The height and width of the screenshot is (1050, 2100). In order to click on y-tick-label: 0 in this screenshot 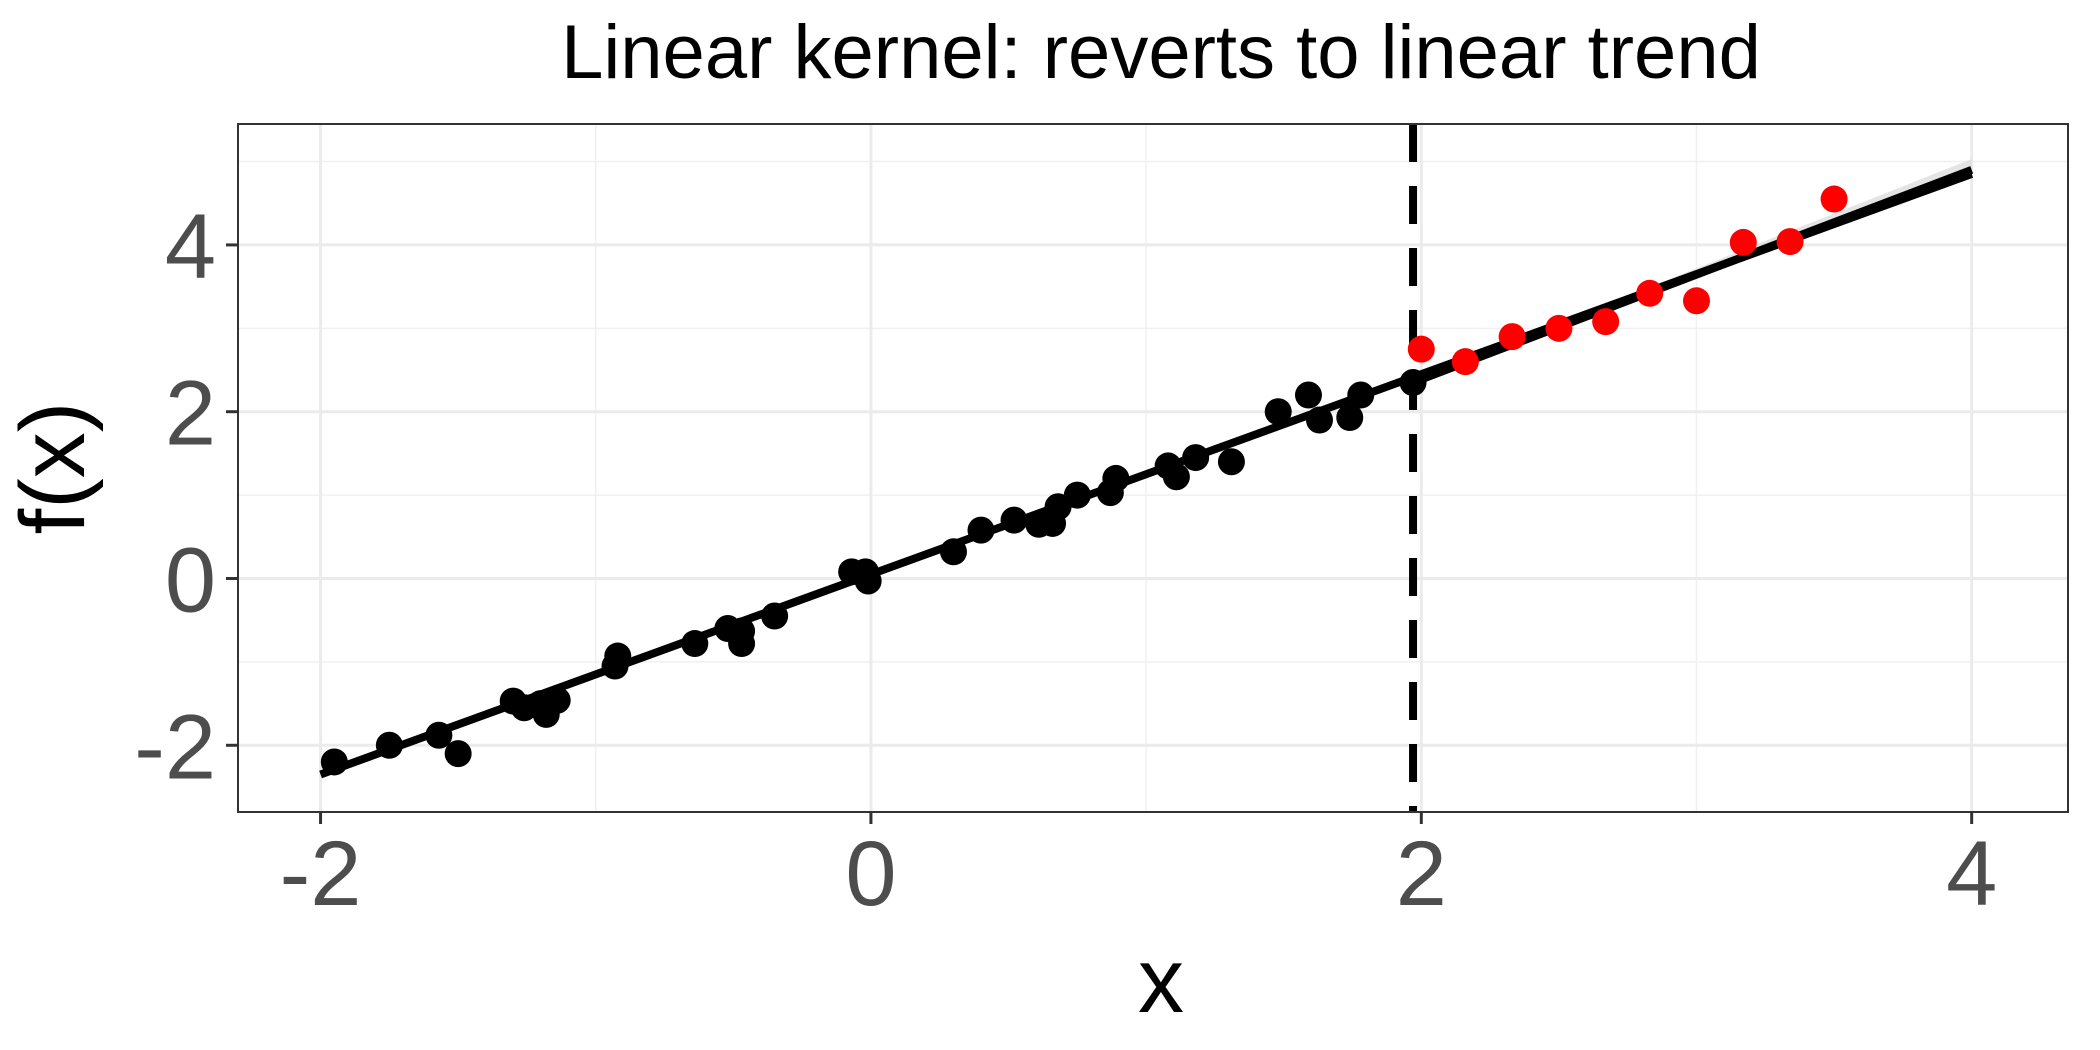, I will do `click(190, 580)`.